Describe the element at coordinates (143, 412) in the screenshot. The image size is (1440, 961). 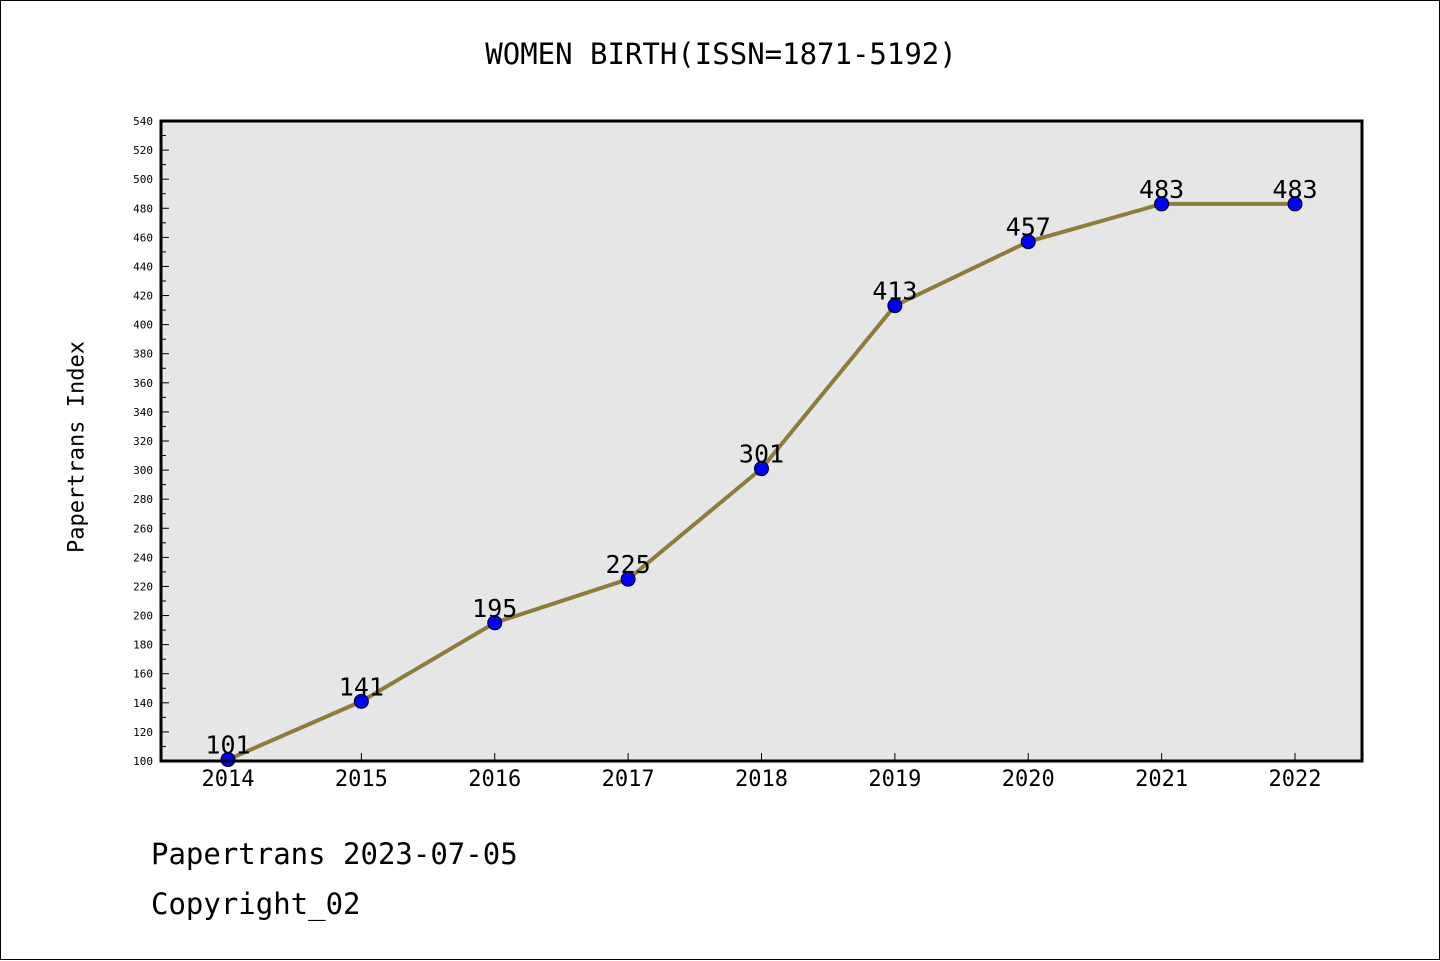
I see `y-tick-label: 340` at that location.